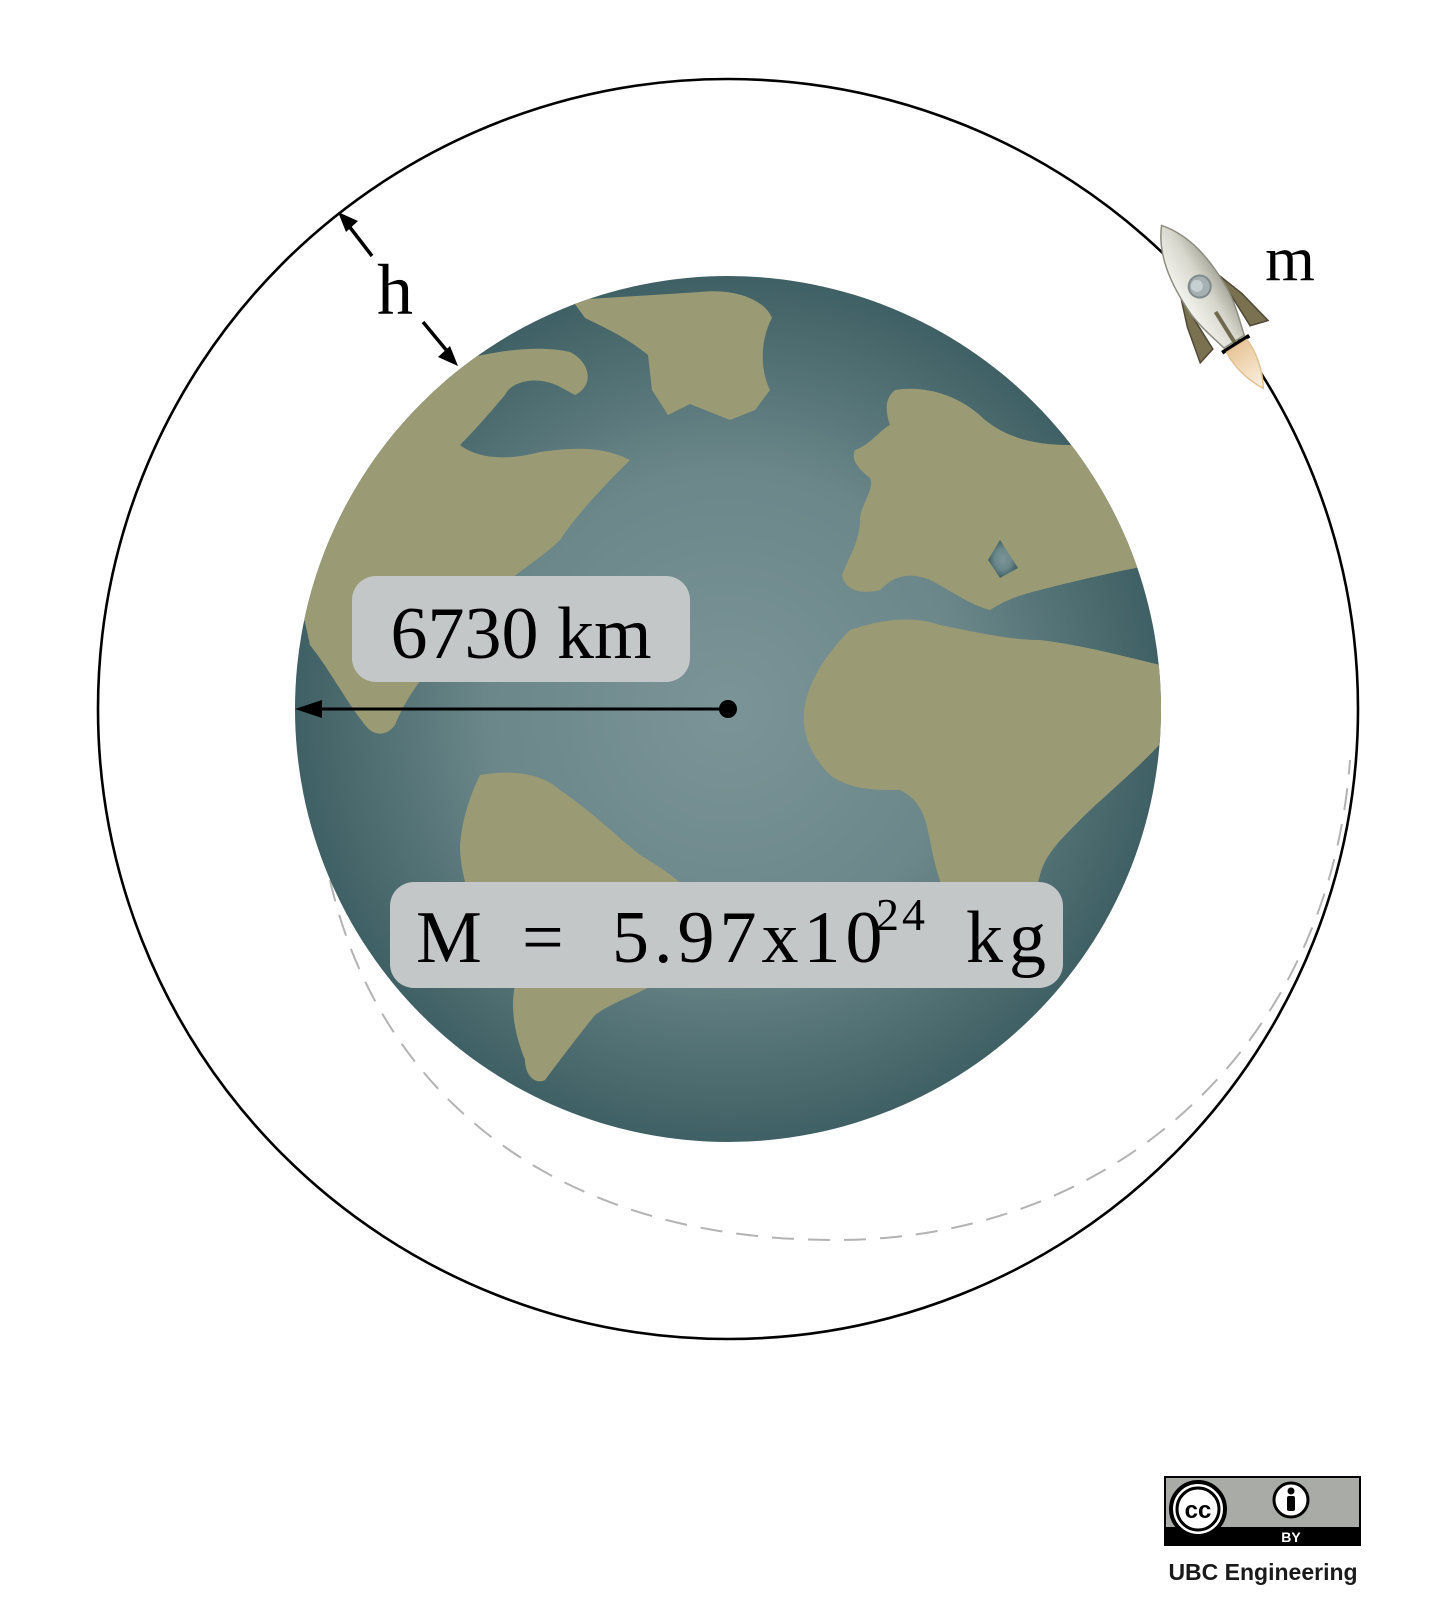 This screenshot has height=1613, width=1440. I want to click on height-arrow, so click(398, 289).